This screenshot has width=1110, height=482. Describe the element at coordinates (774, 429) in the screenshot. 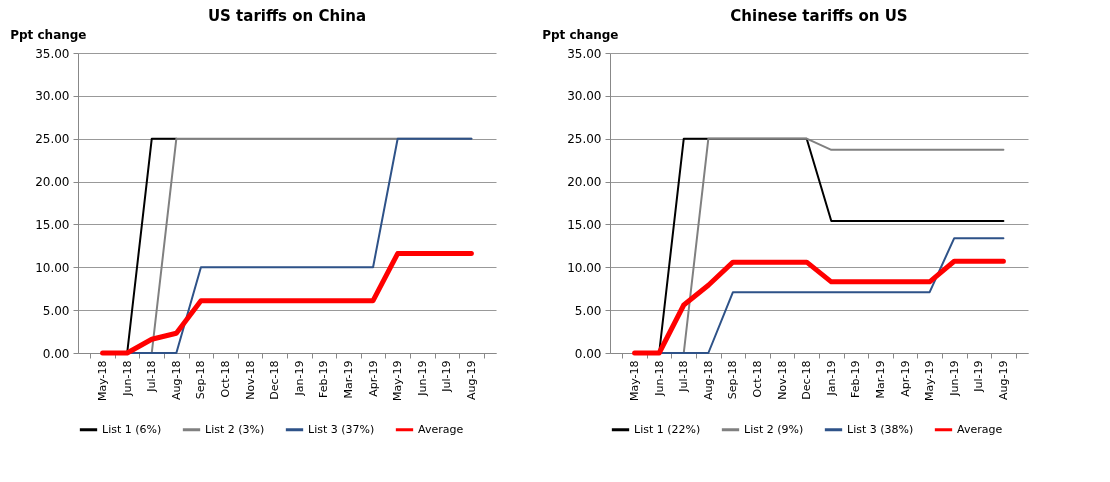

I see `legend-label: List 2 (9%)` at that location.